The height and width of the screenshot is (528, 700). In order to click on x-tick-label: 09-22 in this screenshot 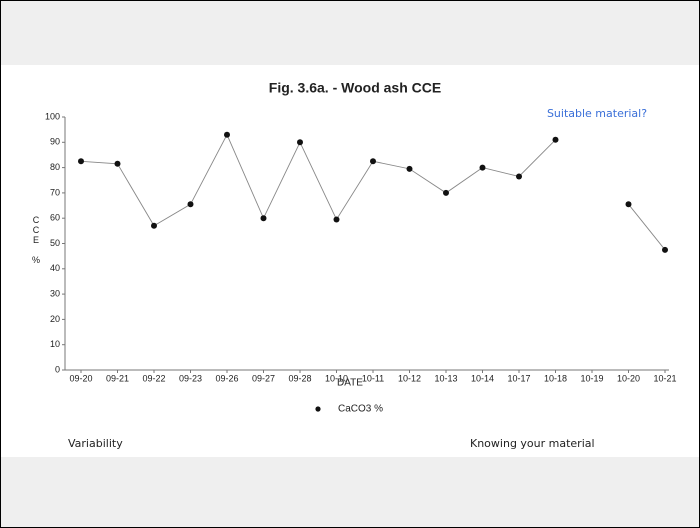, I will do `click(153, 378)`.